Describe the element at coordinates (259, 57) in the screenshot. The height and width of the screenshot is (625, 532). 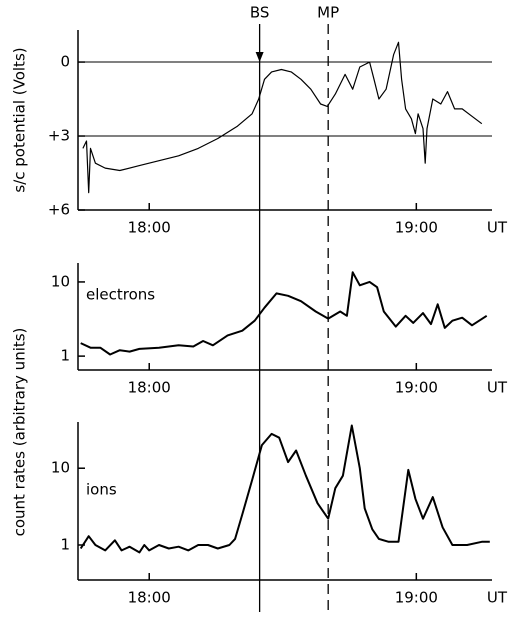
I see `vline-arrow` at that location.